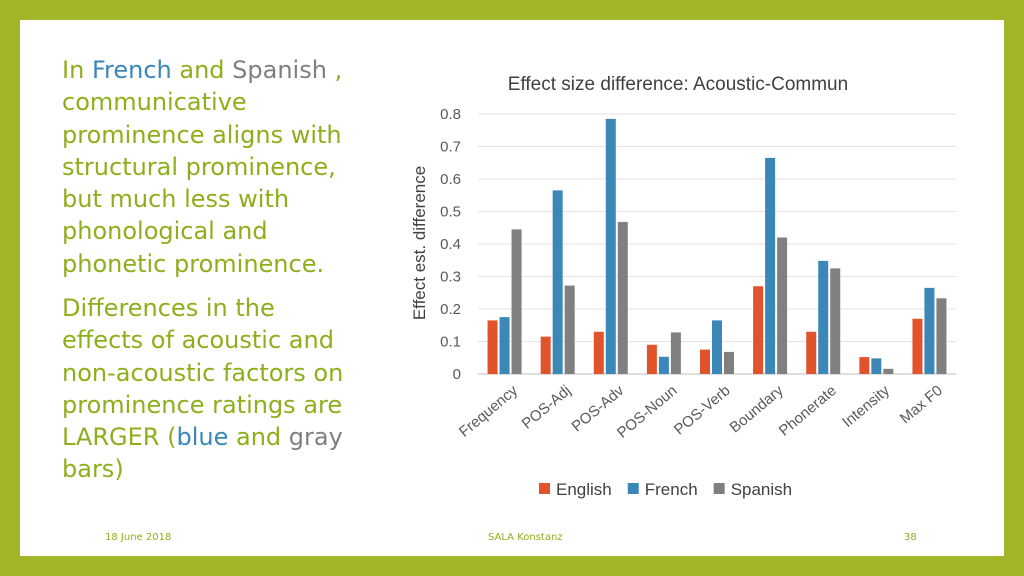  I want to click on footer-center: SALA Konstanz, so click(525, 537).